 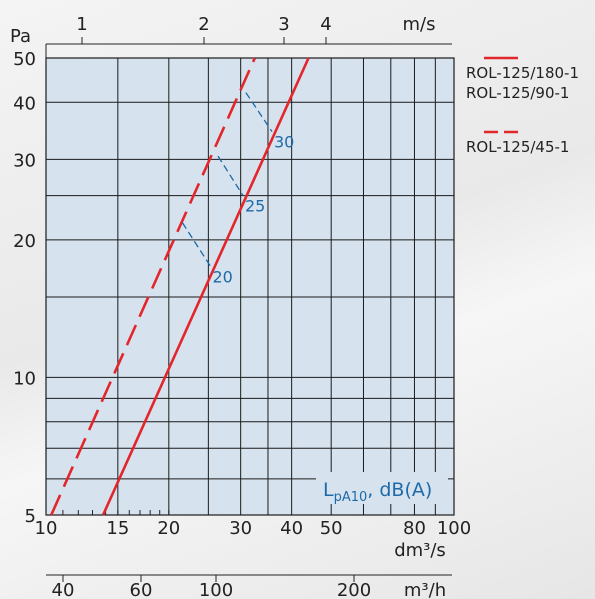 I want to click on legend-label: ROL-125/180-1, so click(x=522, y=73).